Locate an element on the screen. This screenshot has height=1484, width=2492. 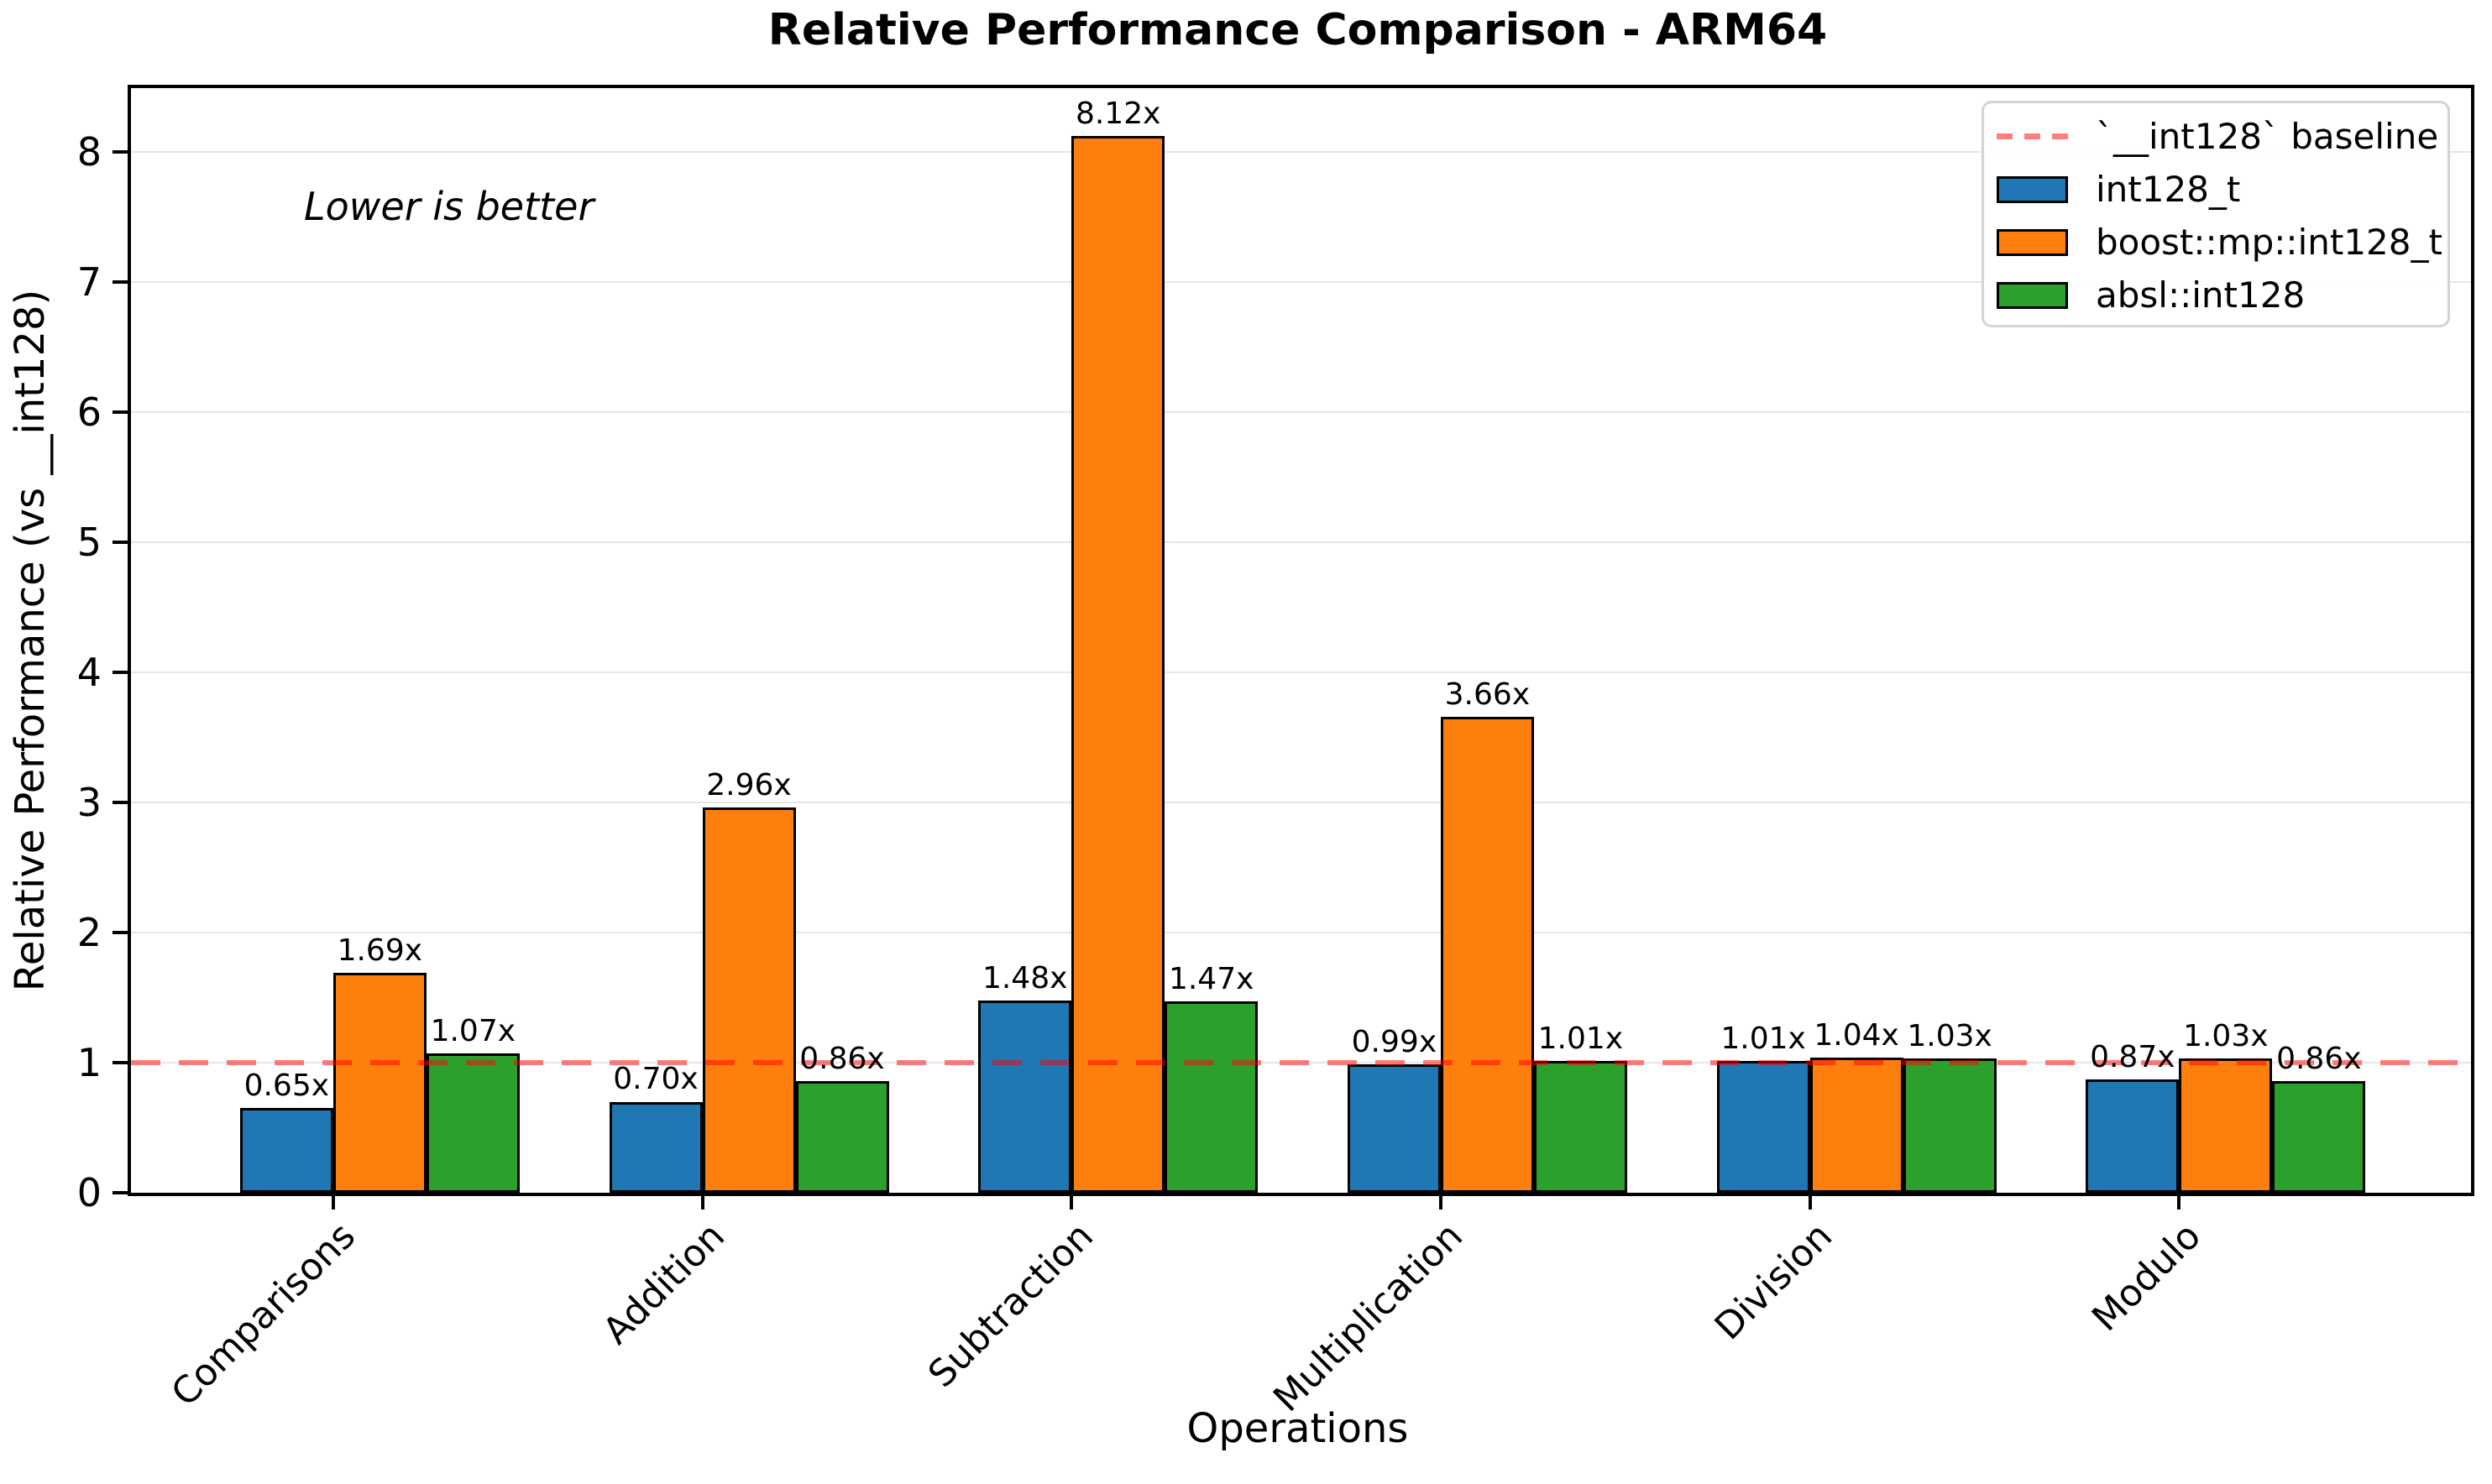
legend-swatch-int128-t is located at coordinates (2032, 189).